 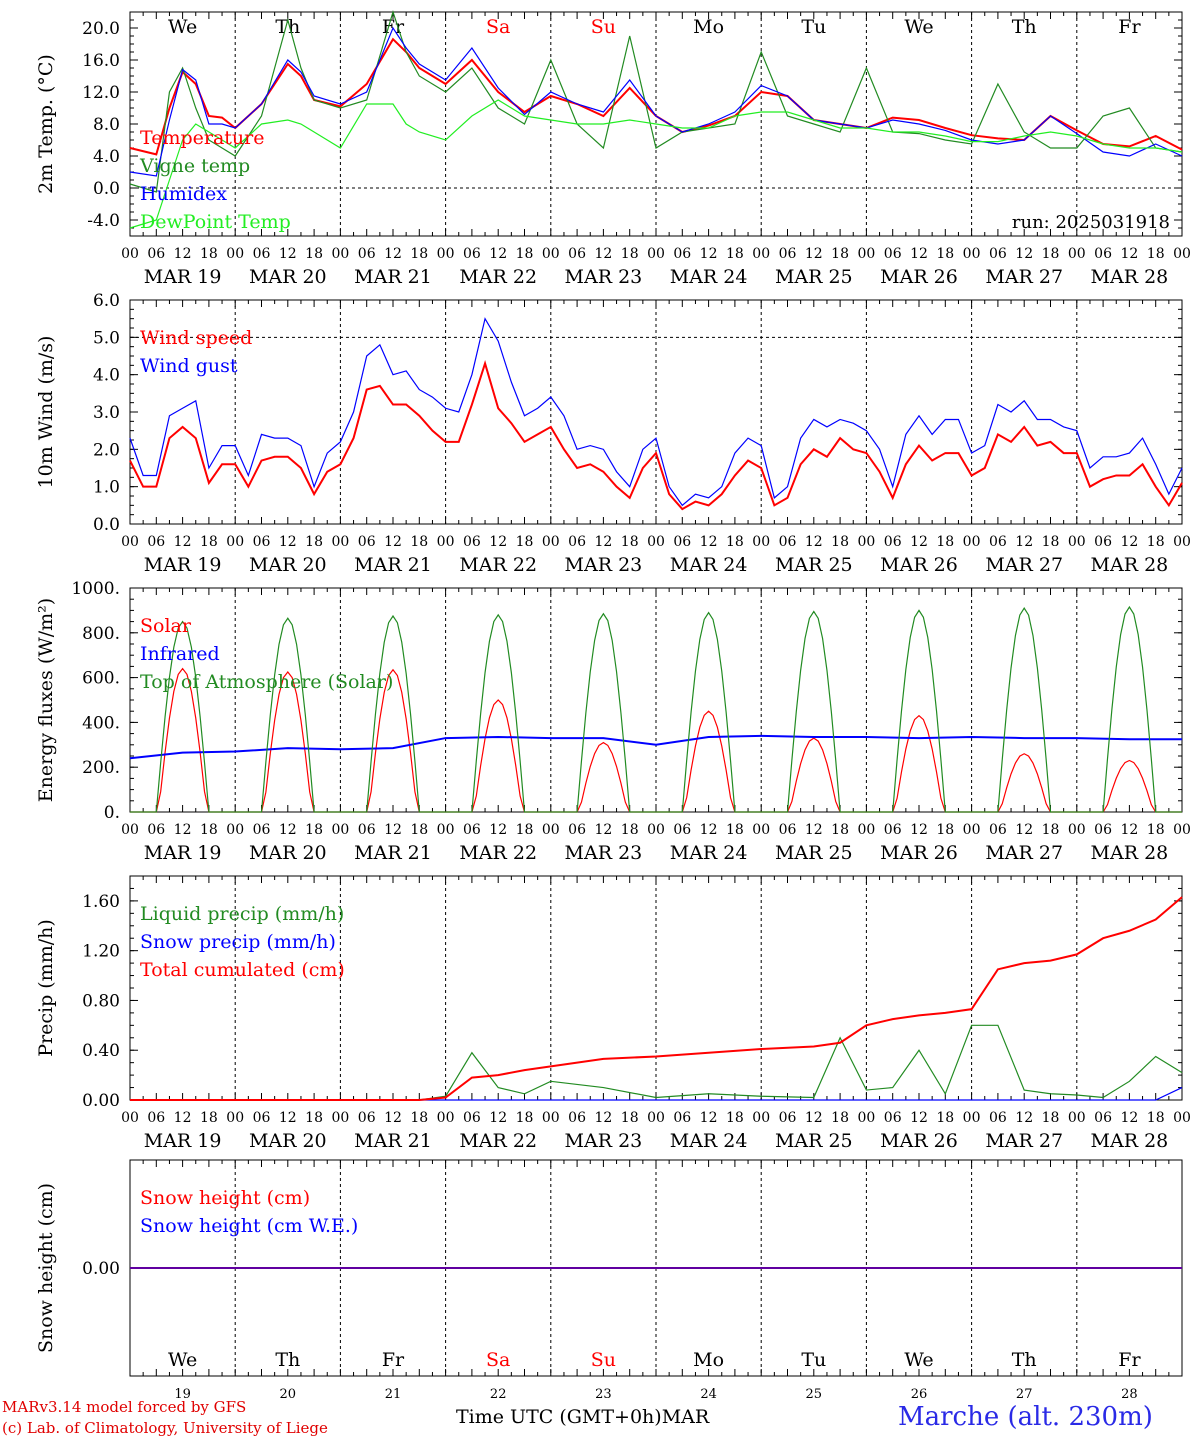 I want to click on day-number: 21, so click(x=393, y=1394).